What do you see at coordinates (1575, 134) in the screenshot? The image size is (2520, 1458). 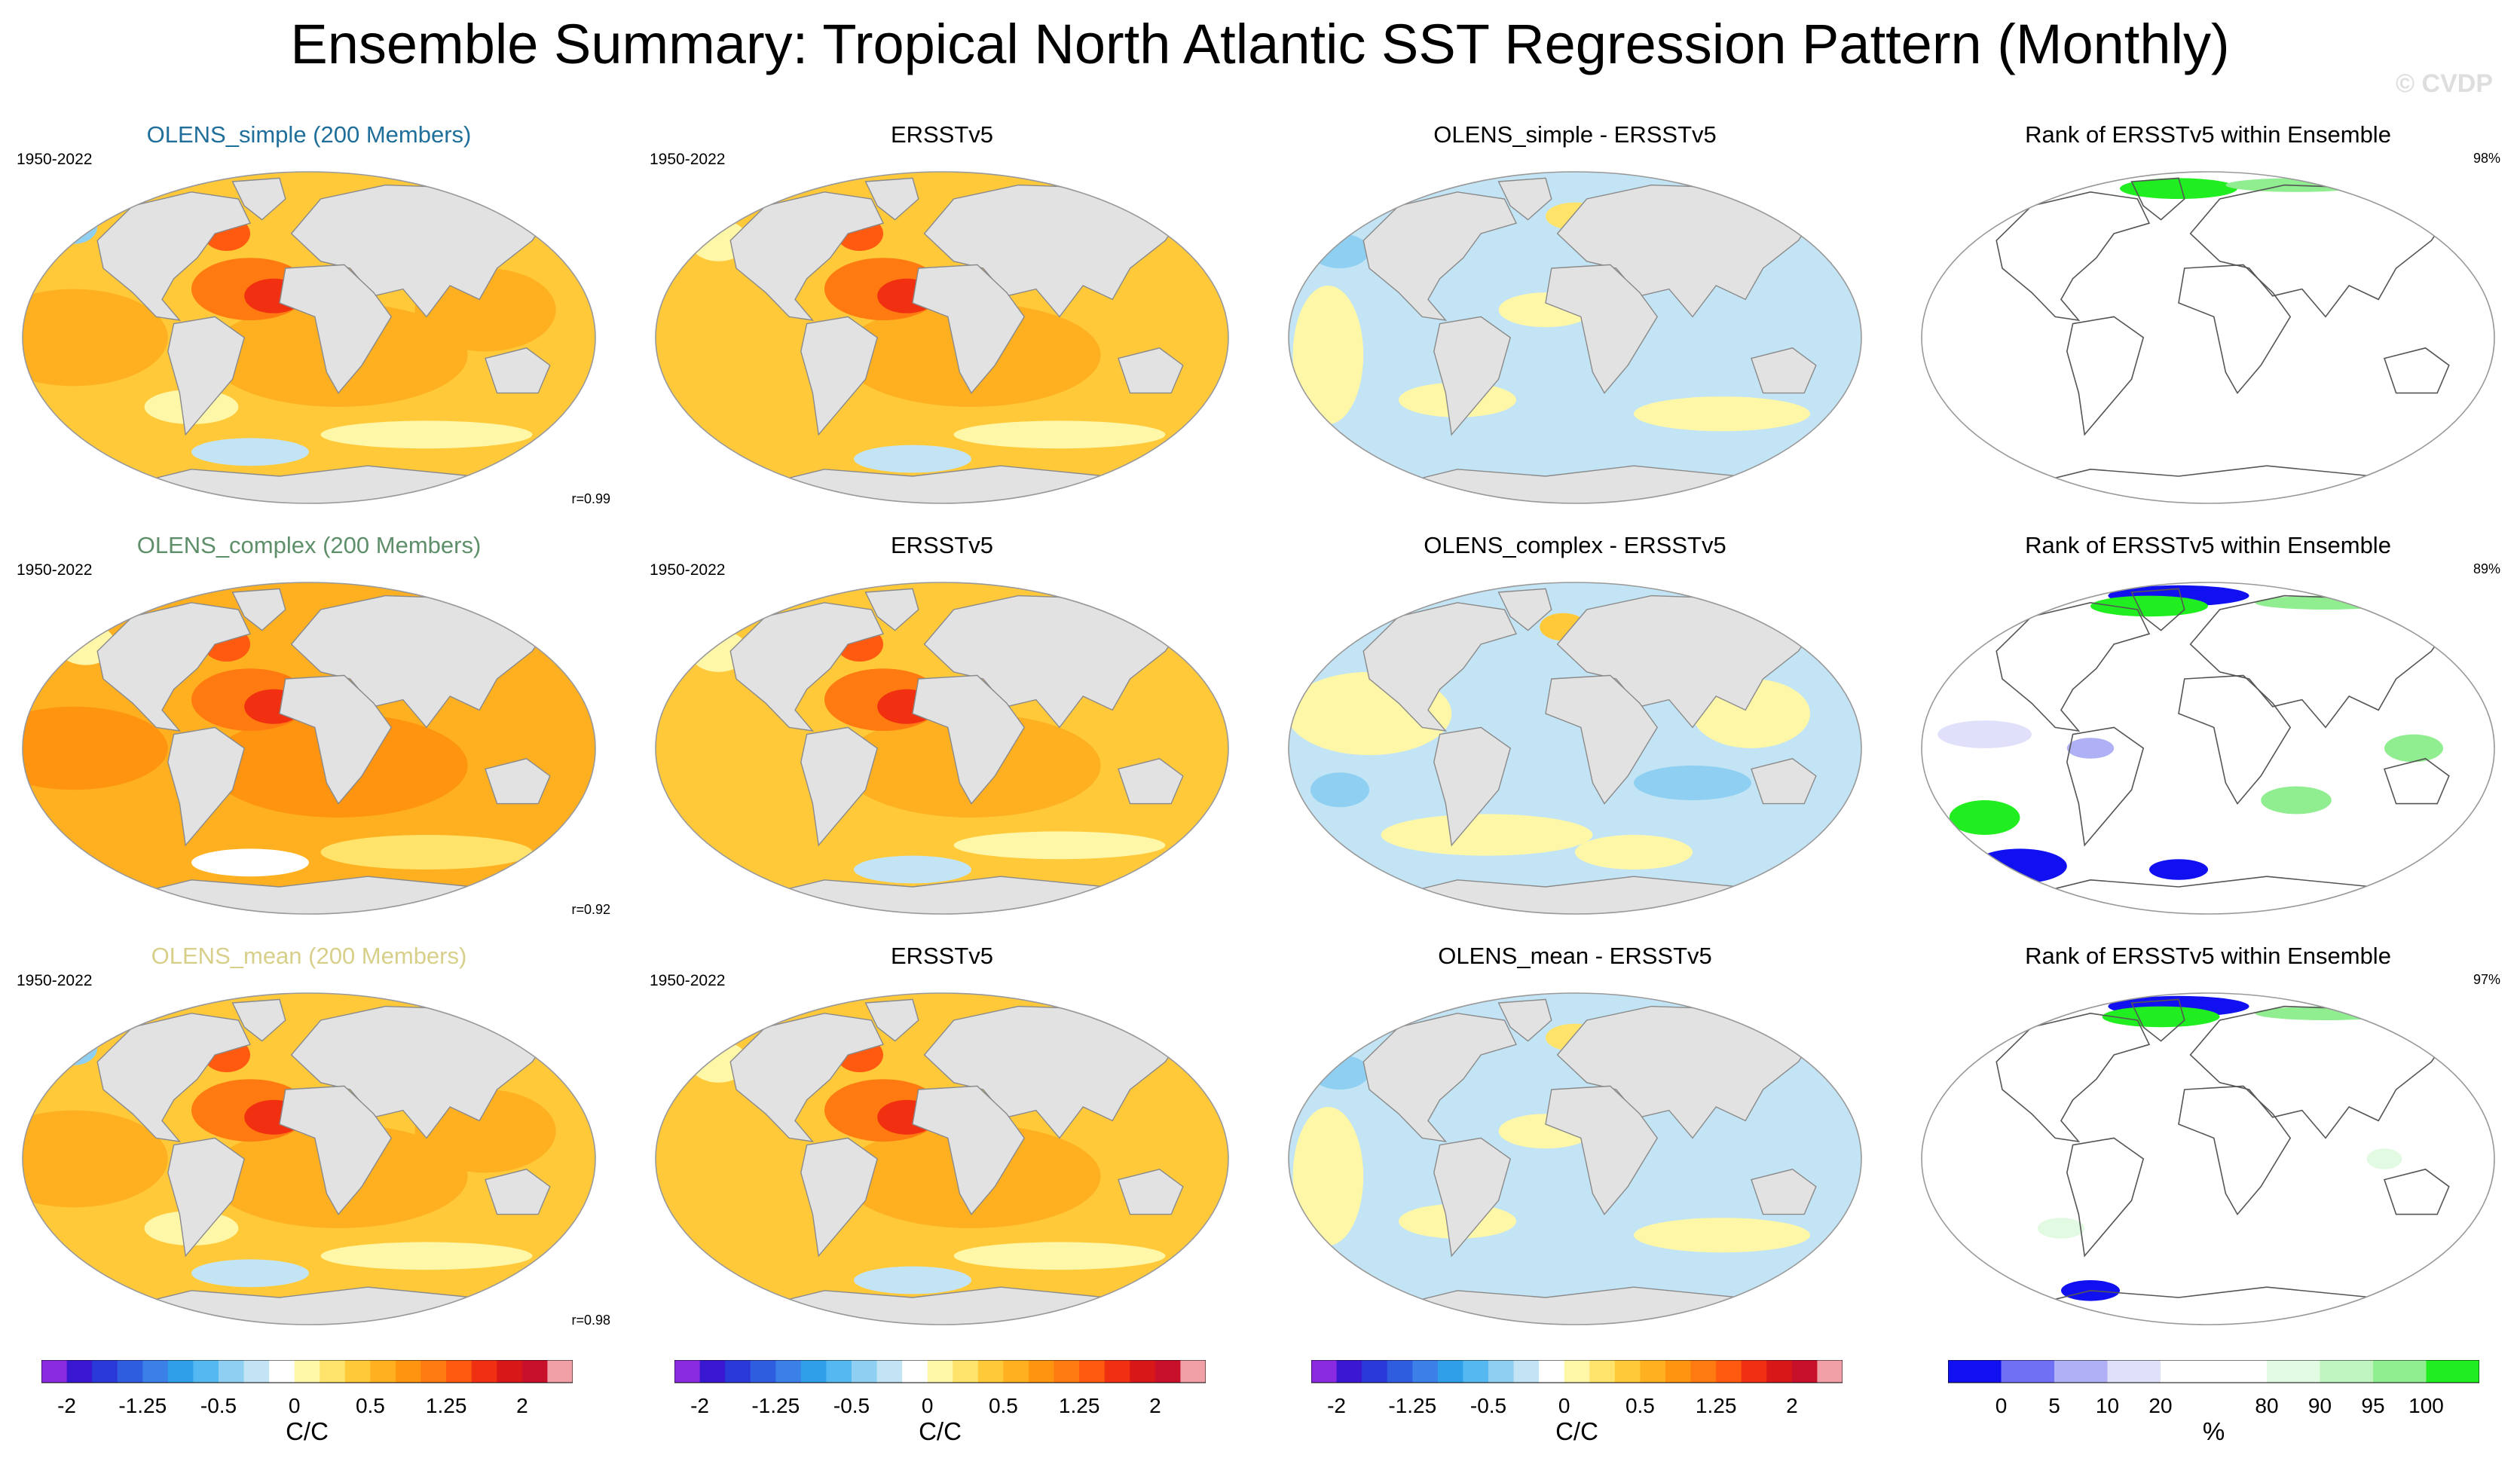 I see `panel-title: OLENS_simple - ERSSTv5` at bounding box center [1575, 134].